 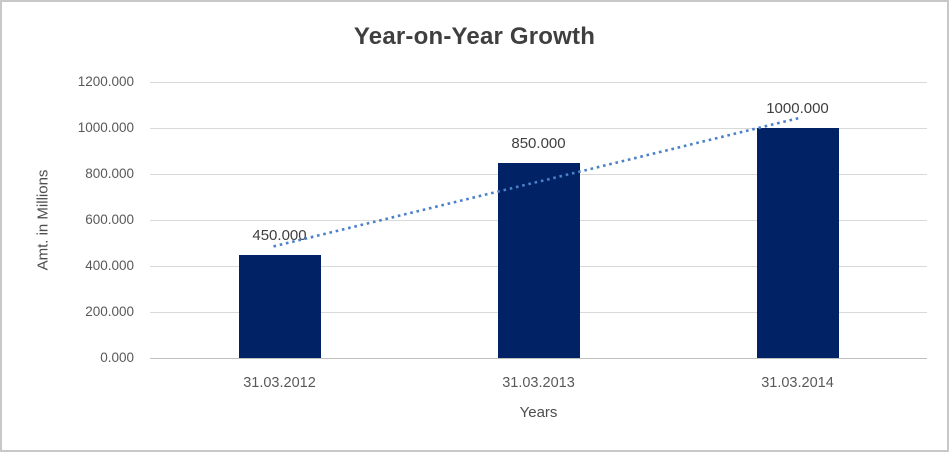 What do you see at coordinates (105, 81) in the screenshot?
I see `y-tick-label: 1200.000` at bounding box center [105, 81].